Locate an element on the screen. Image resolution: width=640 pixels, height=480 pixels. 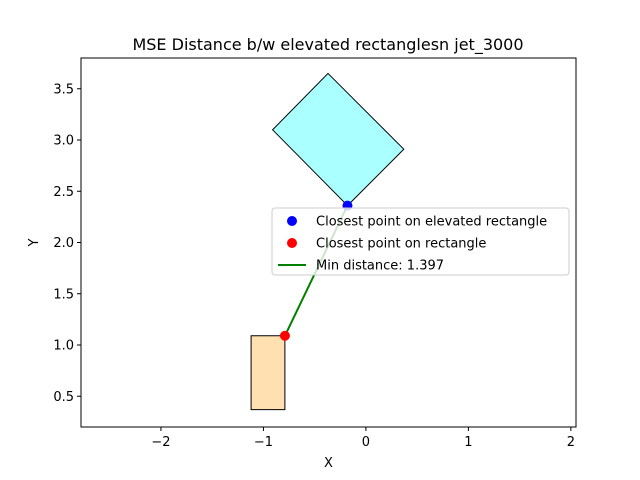
x-axis-ticks: −2 −1 0 1 2 is located at coordinates (363, 438).